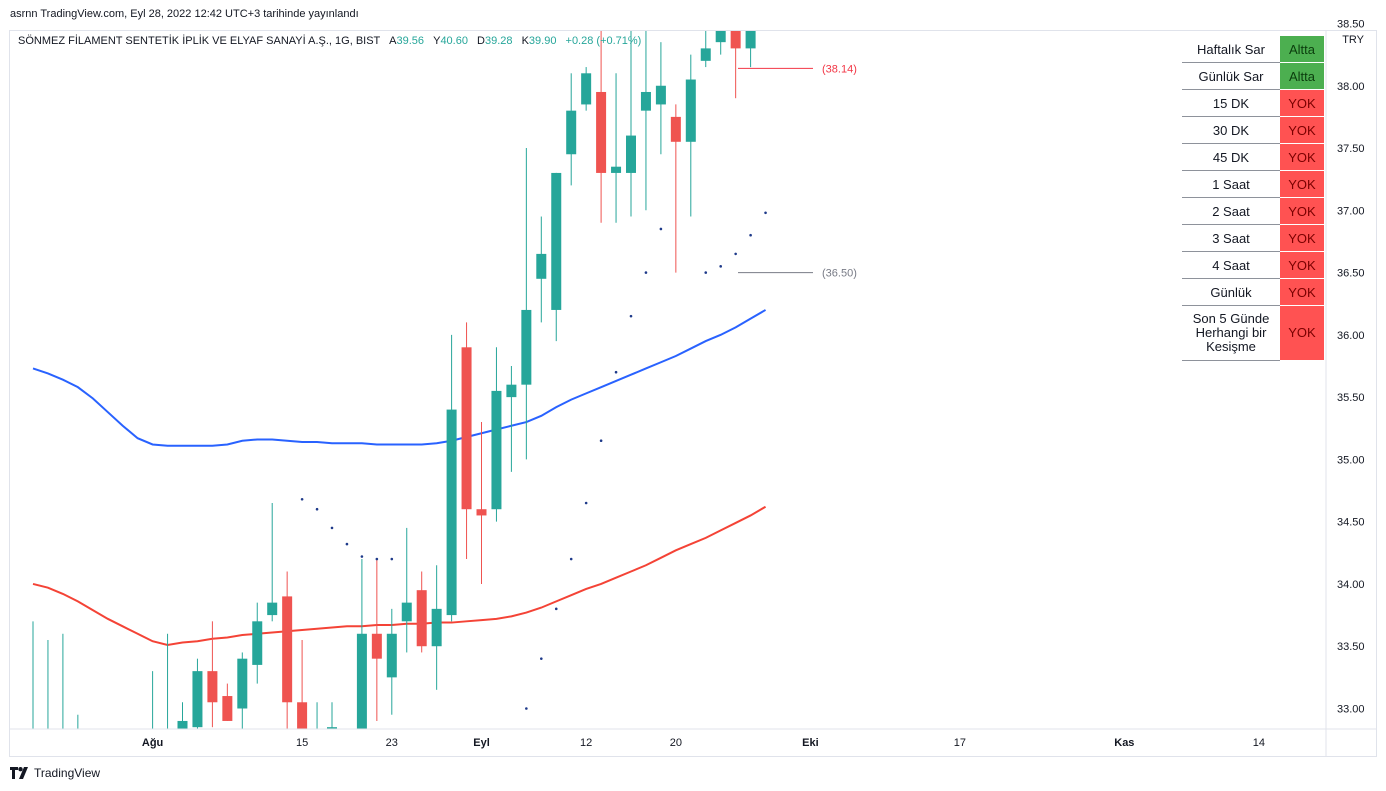 The image size is (1386, 791). I want to click on legend-change: +0.28 (+0.71%), so click(603, 41).